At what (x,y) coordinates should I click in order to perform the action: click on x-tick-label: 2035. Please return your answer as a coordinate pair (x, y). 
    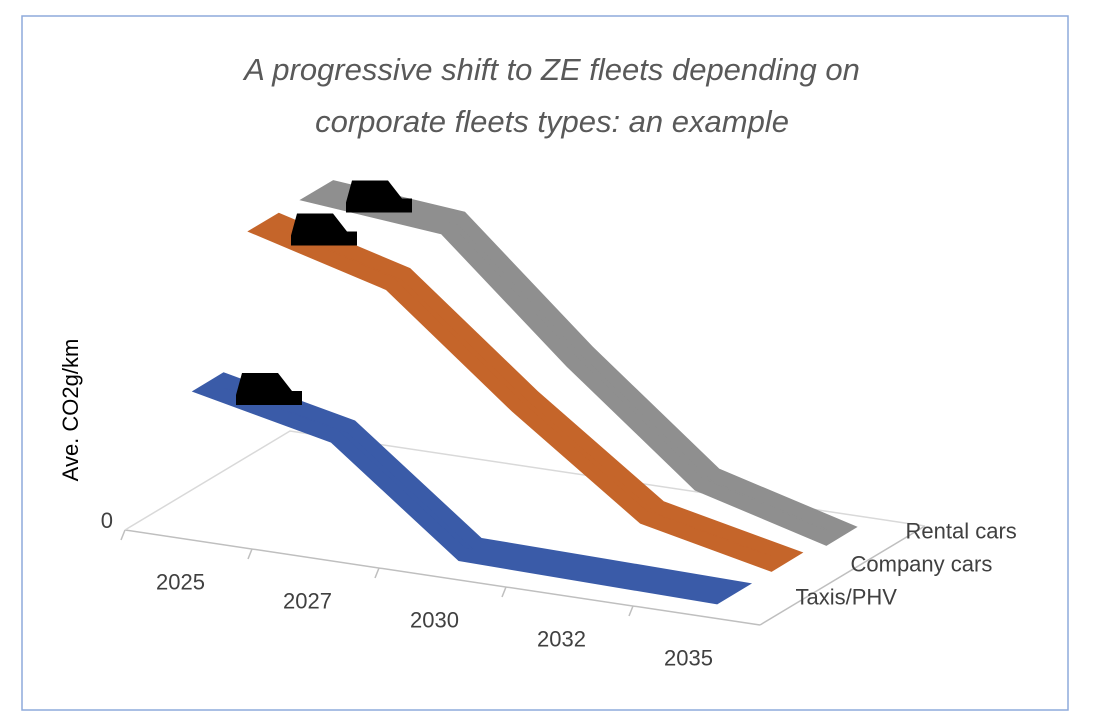
    Looking at the image, I should click on (688, 657).